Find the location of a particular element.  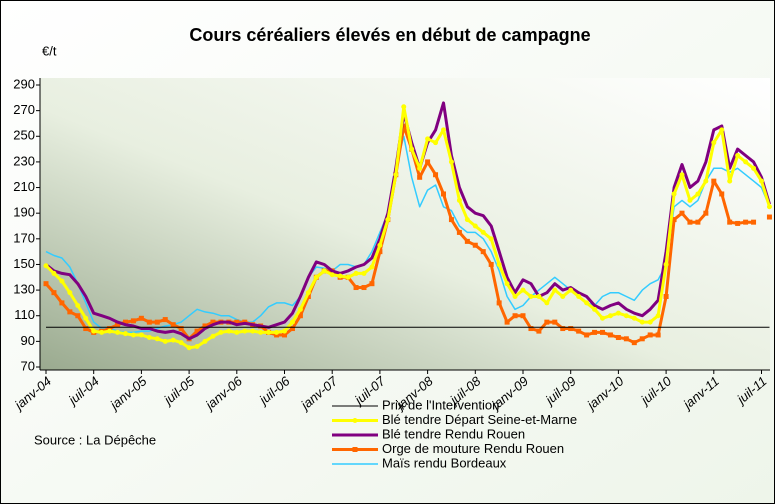

legend-label: Prix de l'Intervention is located at coordinates (440, 404).